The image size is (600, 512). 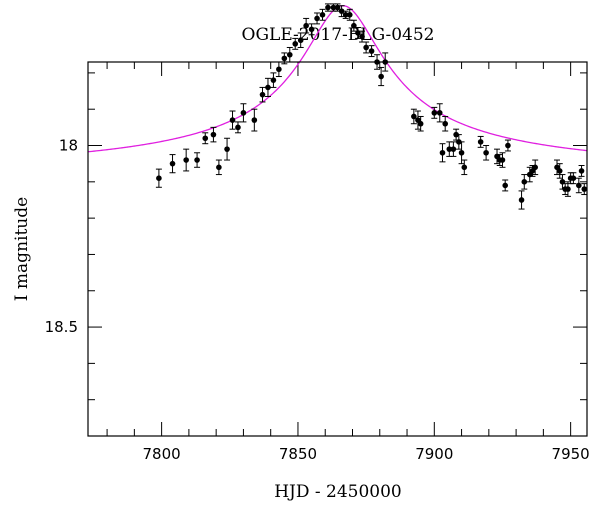 What do you see at coordinates (571, 454) in the screenshot?
I see `x-tick-label: 7950` at bounding box center [571, 454].